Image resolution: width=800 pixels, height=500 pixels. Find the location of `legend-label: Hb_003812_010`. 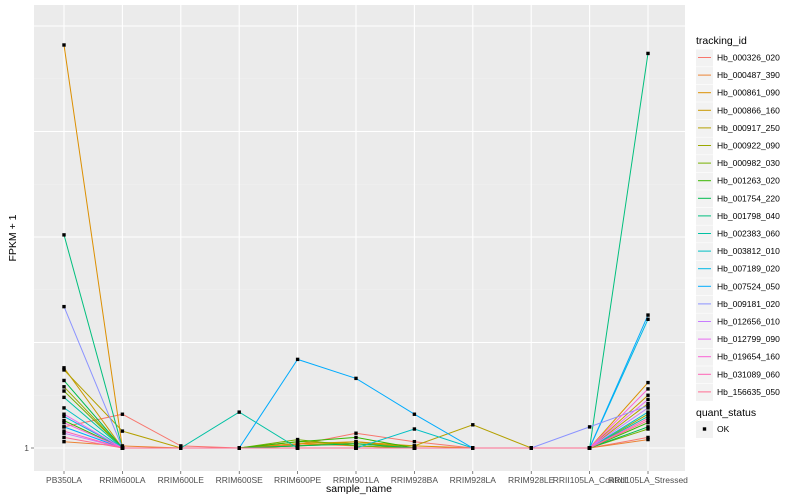

legend-label: Hb_003812_010 is located at coordinates (748, 251).